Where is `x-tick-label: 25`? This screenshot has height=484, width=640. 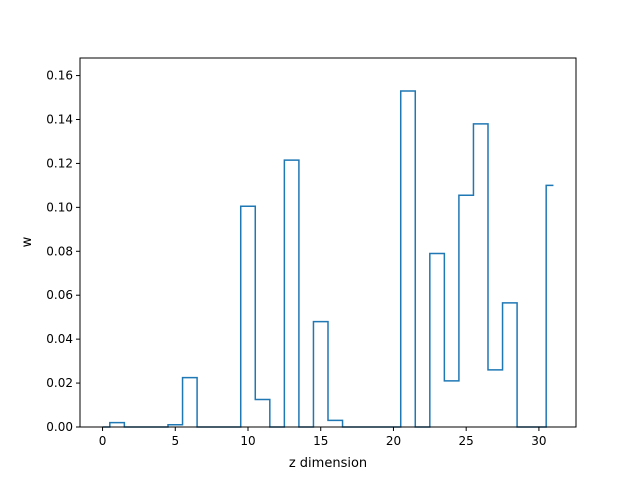
x-tick-label: 25 is located at coordinates (466, 441).